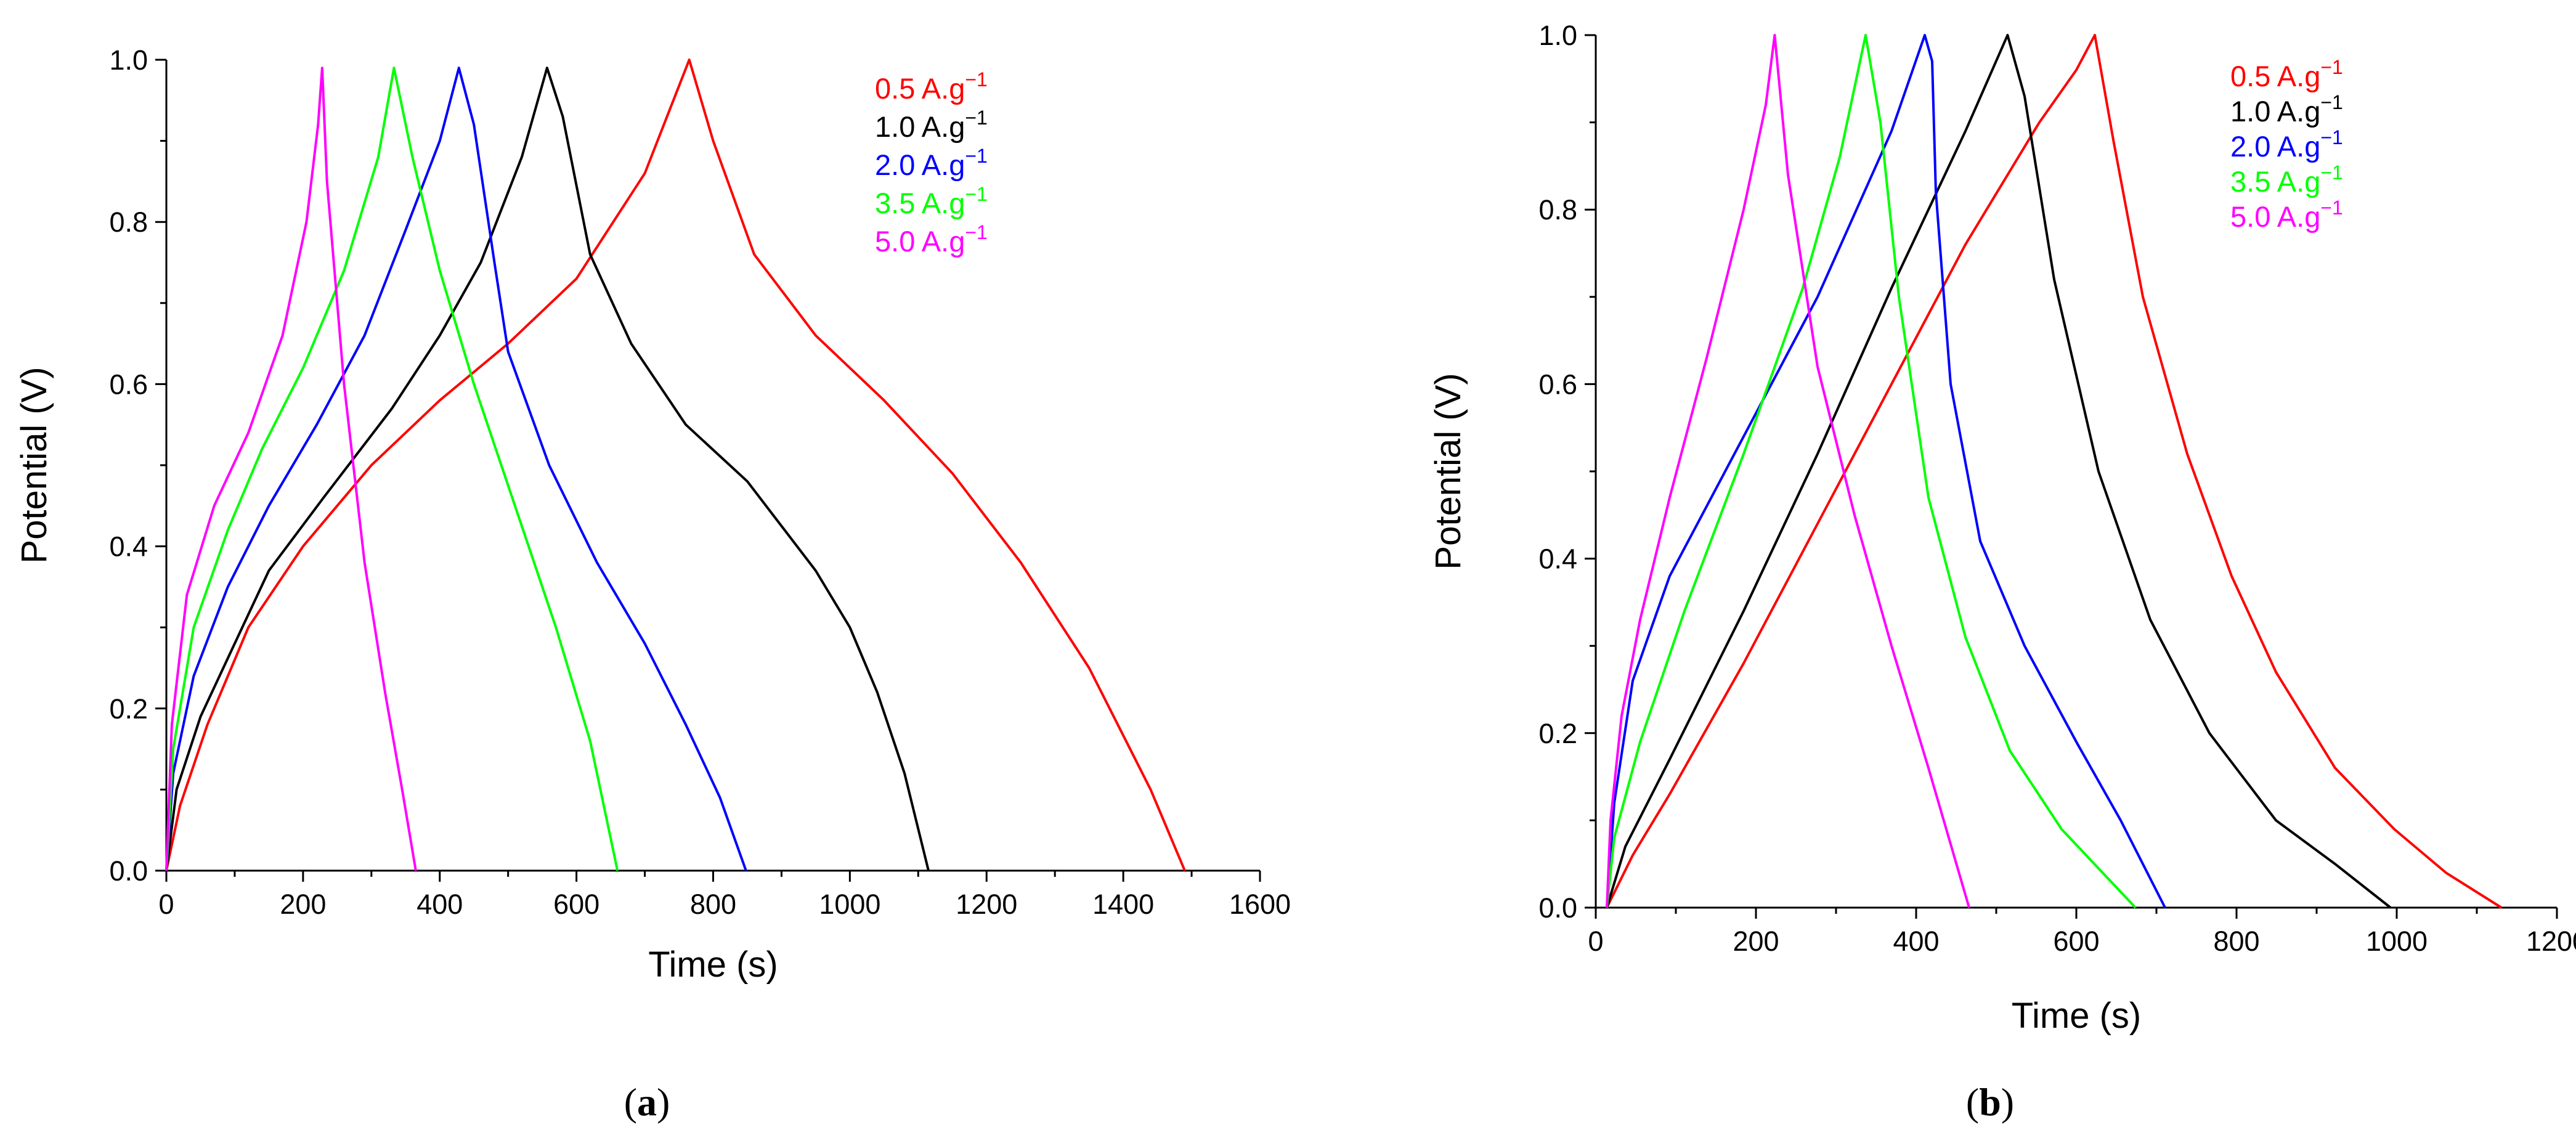 This screenshot has width=2576, height=1143. What do you see at coordinates (1123, 905) in the screenshot?
I see `panel-a-x-tick-label: 1400` at bounding box center [1123, 905].